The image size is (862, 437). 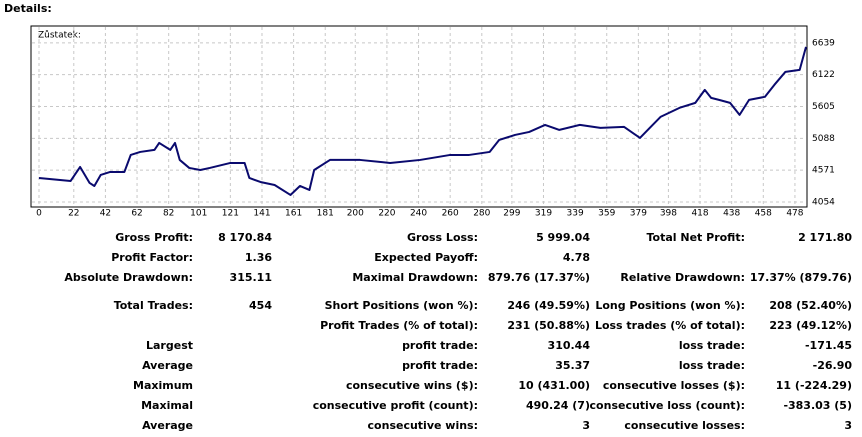 What do you see at coordinates (810, 325) in the screenshot?
I see `value: 223 (49.12%)` at bounding box center [810, 325].